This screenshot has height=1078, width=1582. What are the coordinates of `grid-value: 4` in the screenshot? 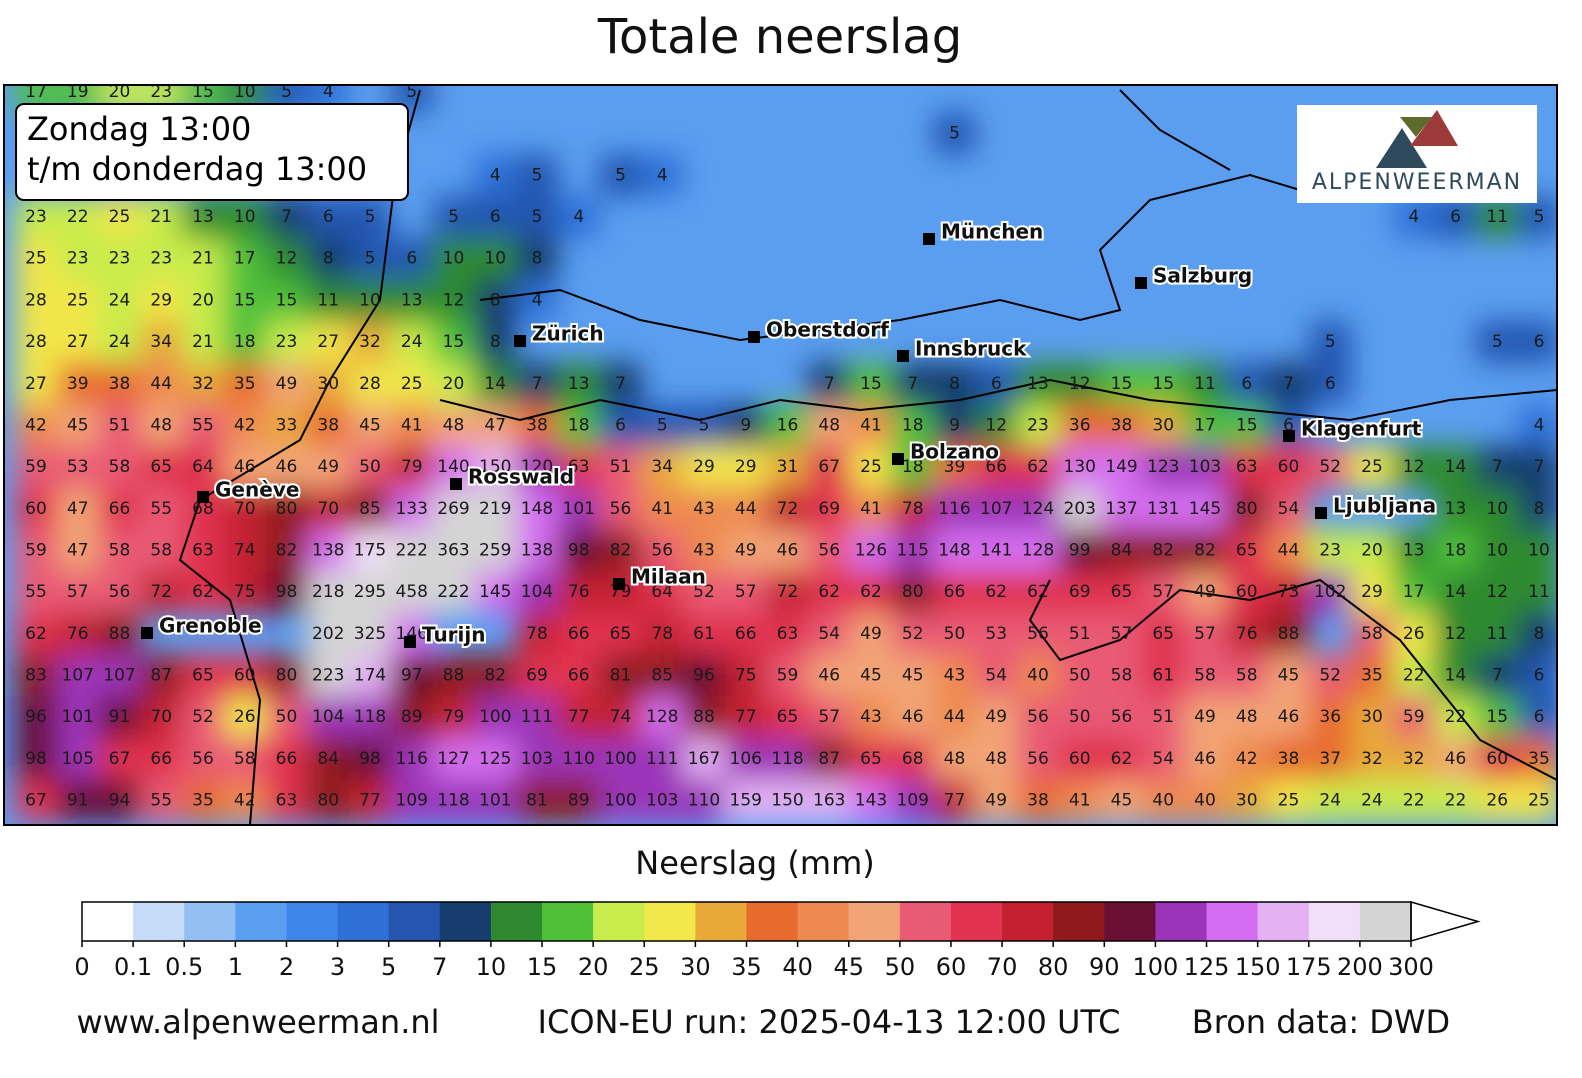 It's located at (578, 217).